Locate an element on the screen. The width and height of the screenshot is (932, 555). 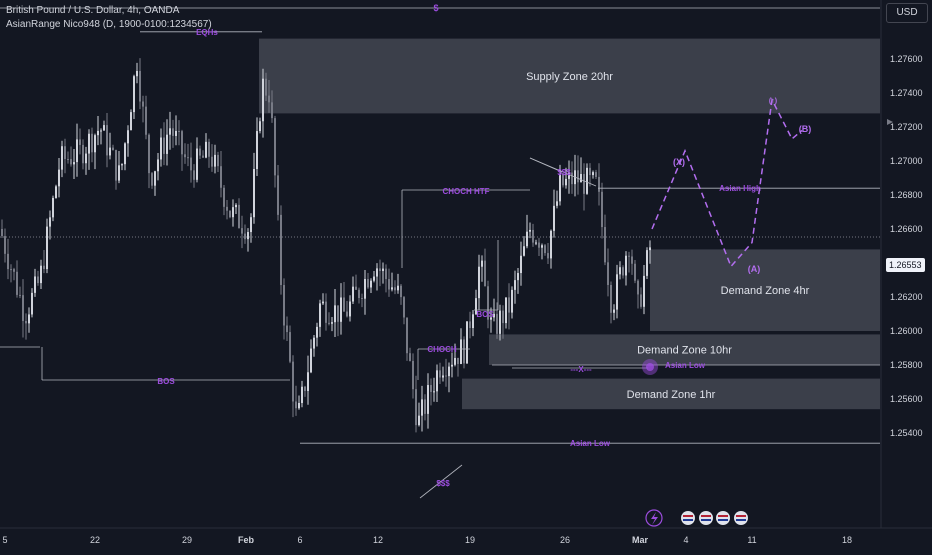
currency-button: USD is located at coordinates (907, 13).